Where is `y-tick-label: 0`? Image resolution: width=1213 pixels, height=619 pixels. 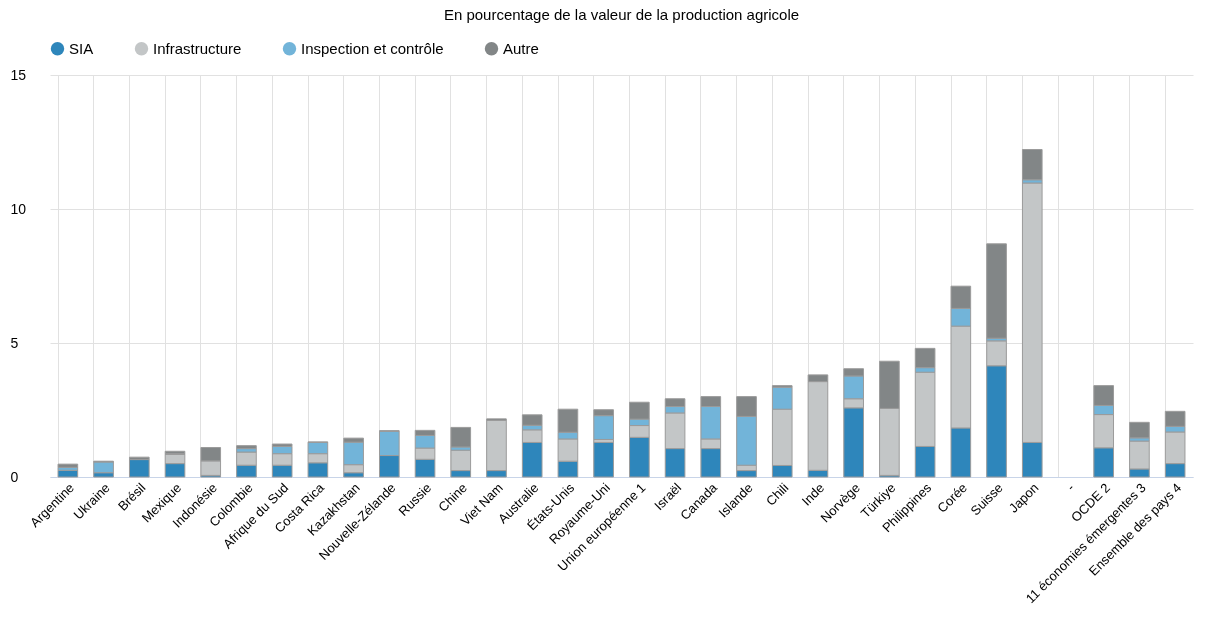 y-tick-label: 0 is located at coordinates (14, 476).